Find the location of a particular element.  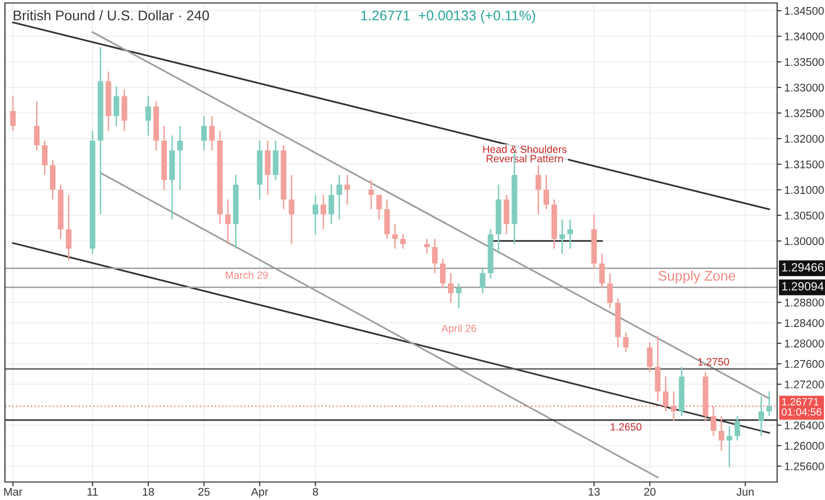

annotation: Supply Zone is located at coordinates (697, 277).